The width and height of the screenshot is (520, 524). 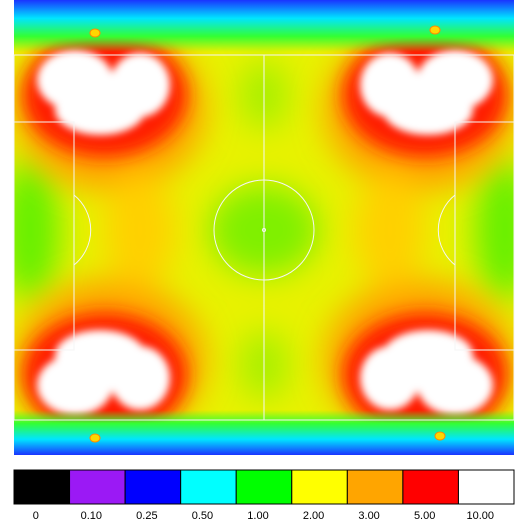 I want to click on legend-label: 10.00, so click(x=480, y=516).